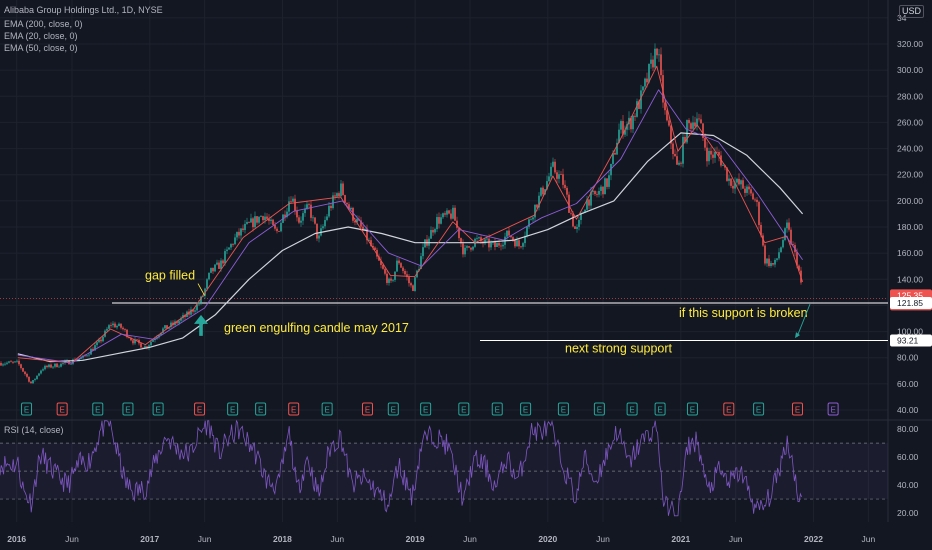 This screenshot has height=550, width=932. Describe the element at coordinates (41, 36) in the screenshot. I see `indicator-ema20: EMA (20, close, 0)` at that location.